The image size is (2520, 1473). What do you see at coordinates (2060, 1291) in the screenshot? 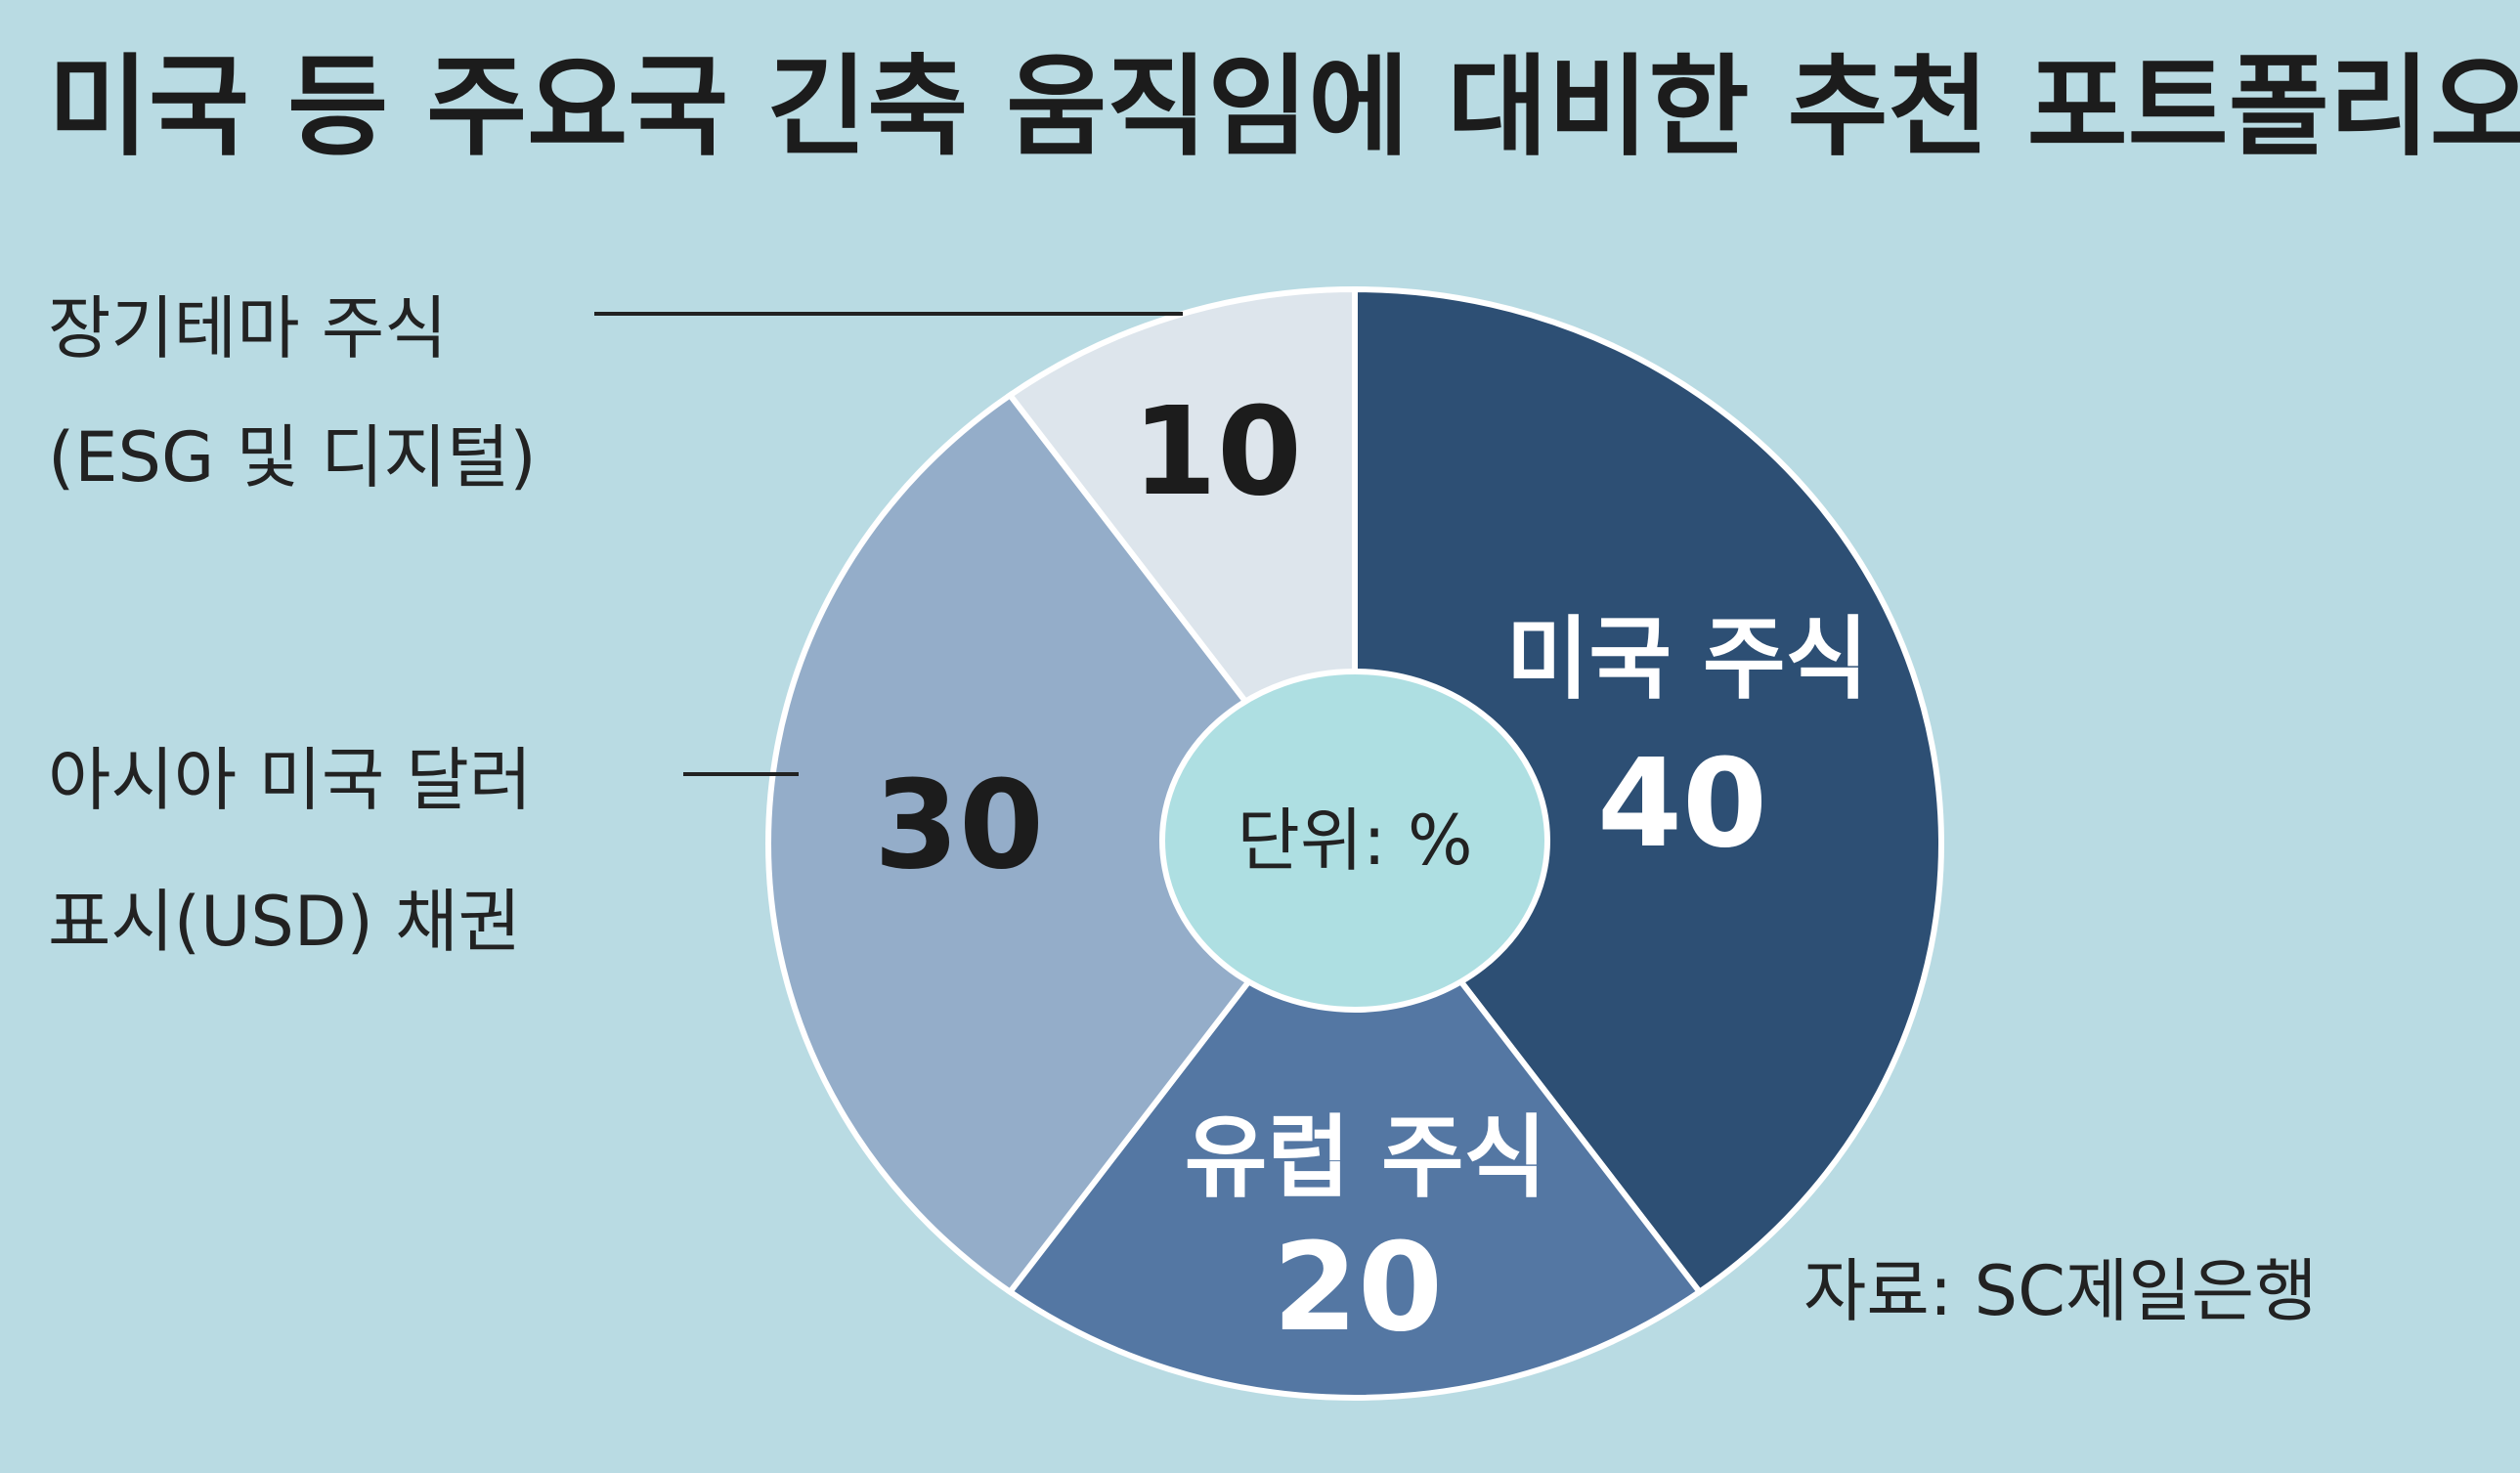
I see `source-note: 자료: SC제일은행` at bounding box center [2060, 1291].